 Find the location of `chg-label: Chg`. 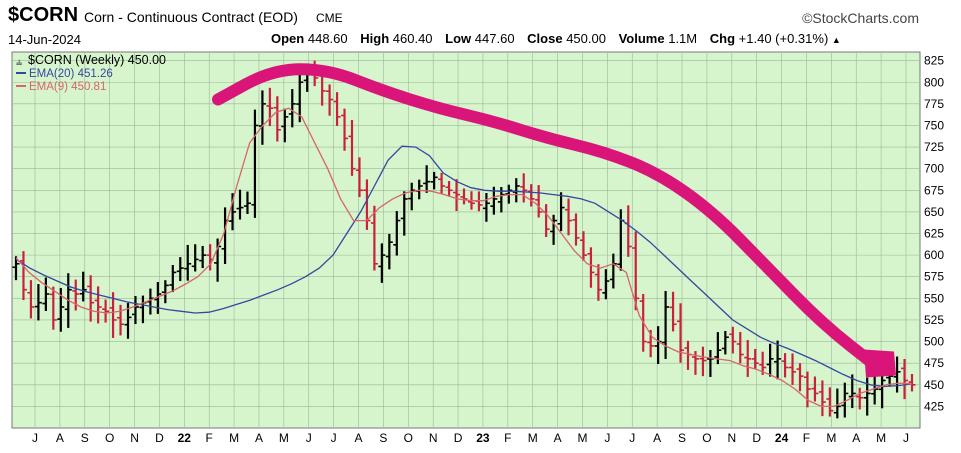

chg-label: Chg is located at coordinates (722, 38).